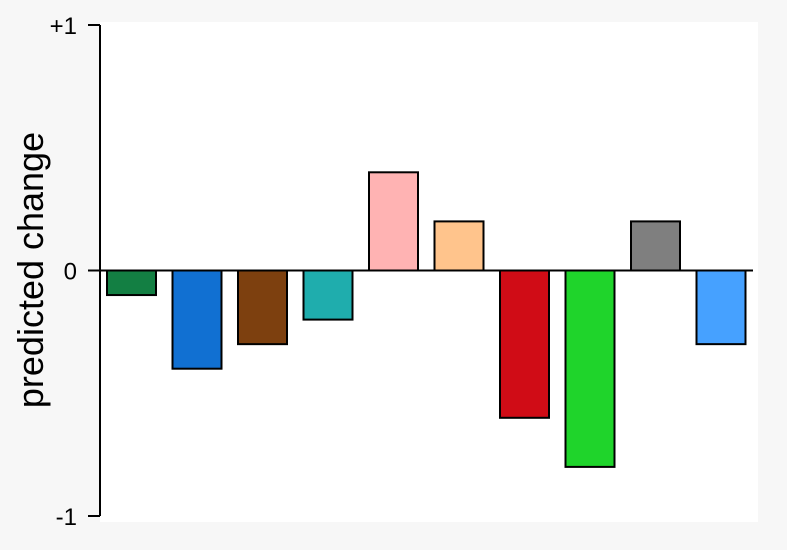 The height and width of the screenshot is (550, 787). I want to click on y-tick-label: +1, so click(63, 26).